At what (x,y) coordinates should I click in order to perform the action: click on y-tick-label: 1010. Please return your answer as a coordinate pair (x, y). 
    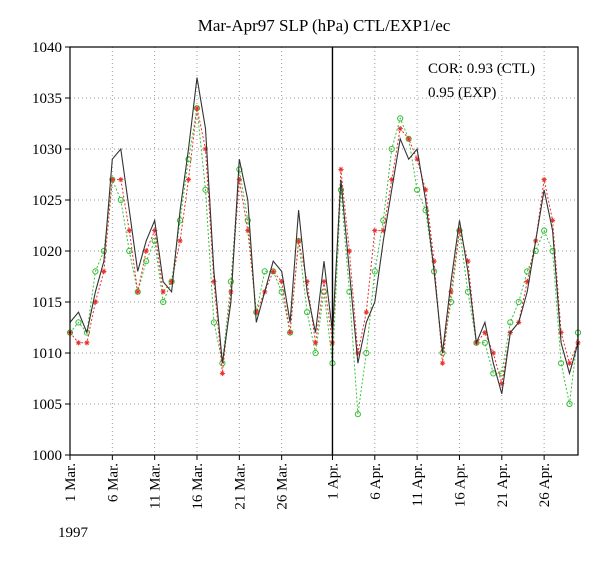
    Looking at the image, I should click on (47, 354).